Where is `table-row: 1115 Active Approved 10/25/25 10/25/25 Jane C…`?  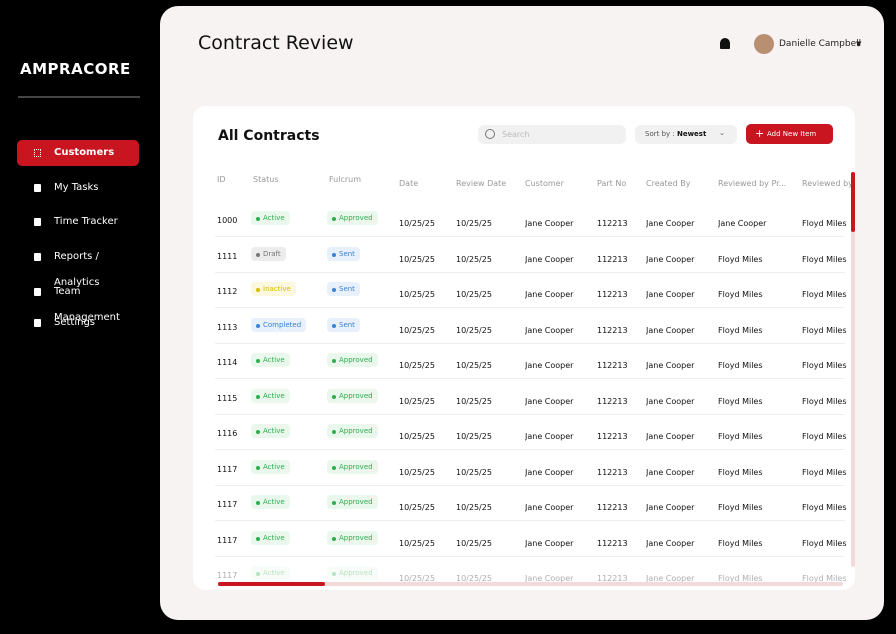 table-row: 1115 Active Approved 10/25/25 10/25/25 Jane C… is located at coordinates (524, 397).